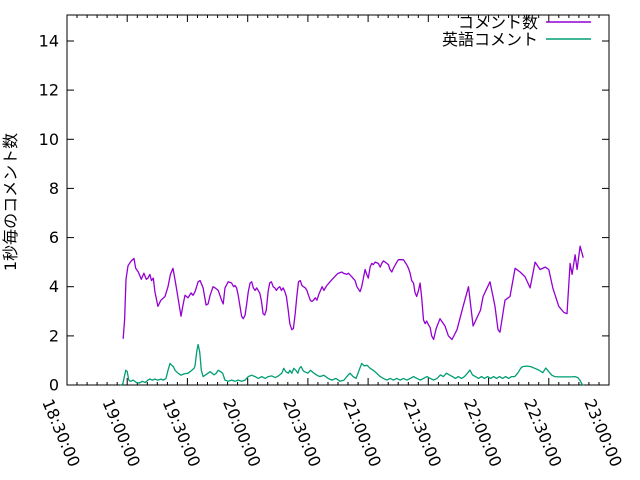 The image size is (640, 480). What do you see at coordinates (182, 433) in the screenshot?
I see `x-tick-label: 19:30:00` at bounding box center [182, 433].